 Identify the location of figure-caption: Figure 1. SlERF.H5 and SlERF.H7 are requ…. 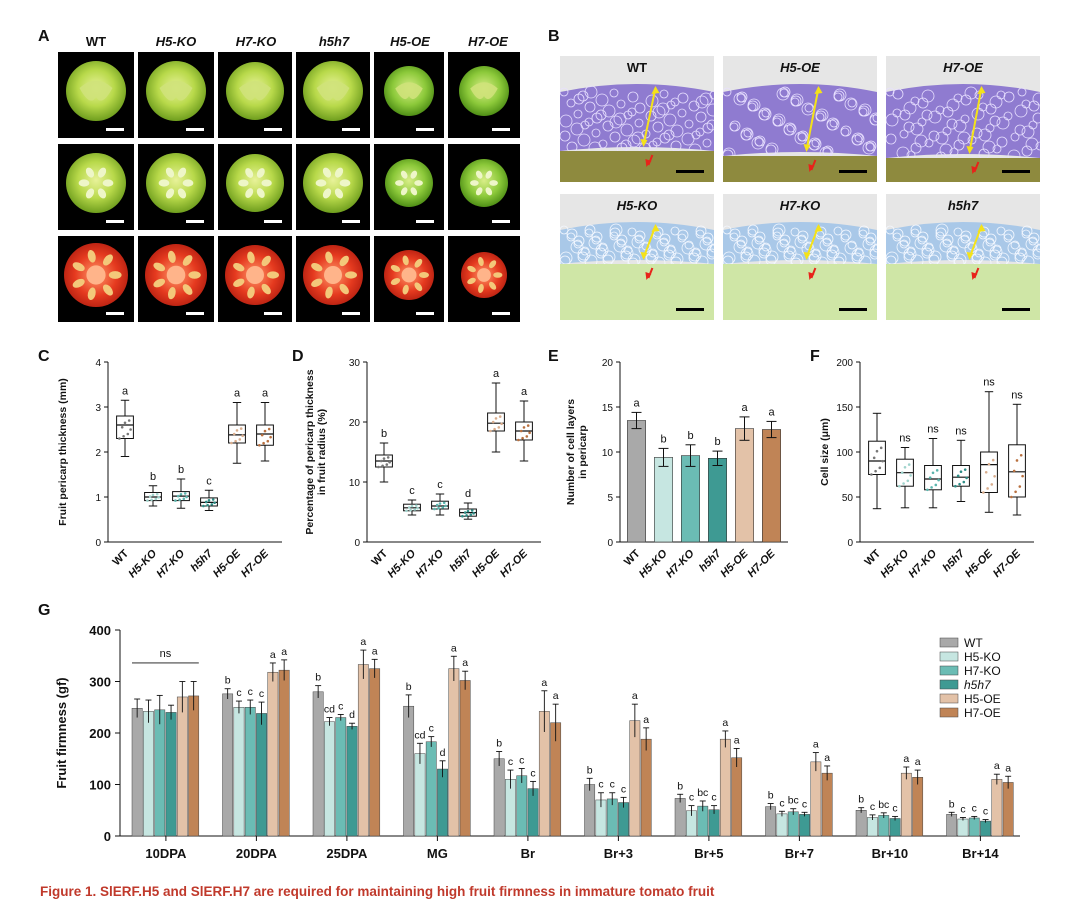
(377, 891).